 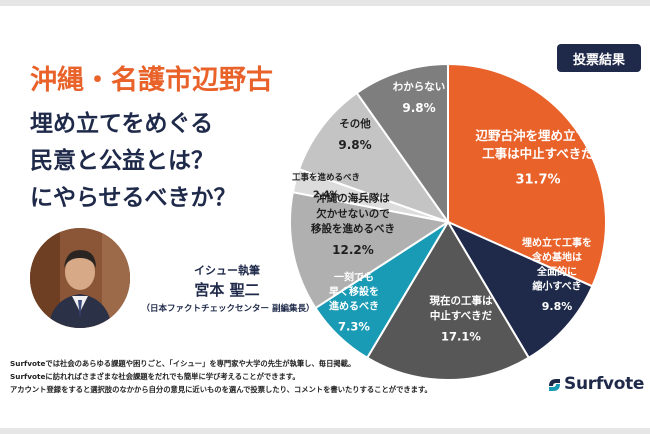 What do you see at coordinates (604, 384) in the screenshot?
I see `surfvote-logo-text: Surfvote` at bounding box center [604, 384].